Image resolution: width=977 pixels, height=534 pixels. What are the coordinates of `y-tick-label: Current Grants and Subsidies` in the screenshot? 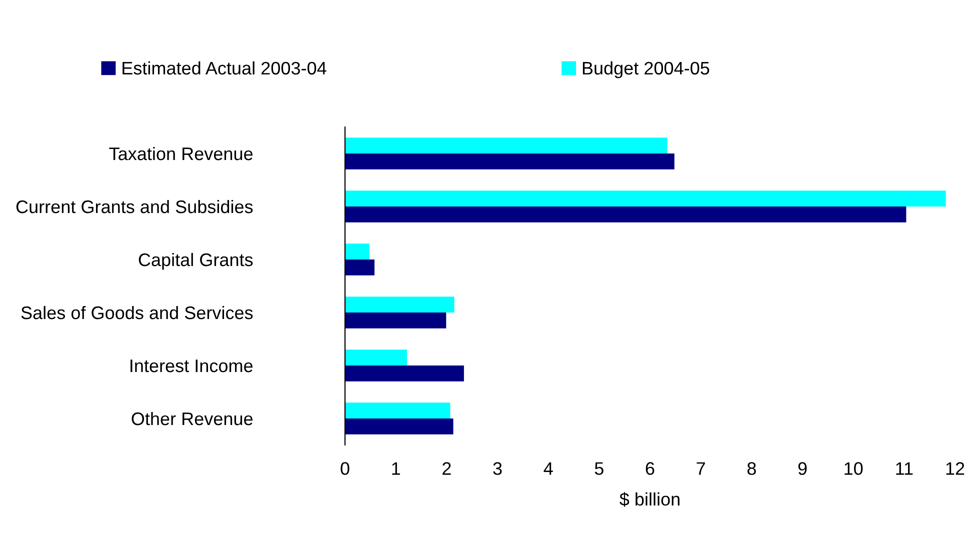 It's located at (134, 207).